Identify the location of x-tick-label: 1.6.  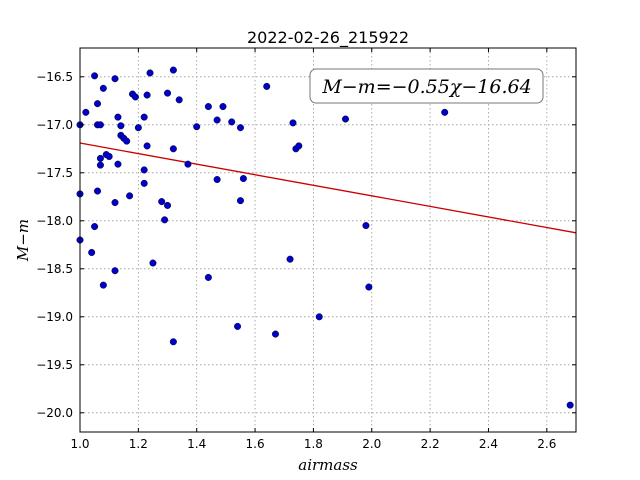
(255, 444).